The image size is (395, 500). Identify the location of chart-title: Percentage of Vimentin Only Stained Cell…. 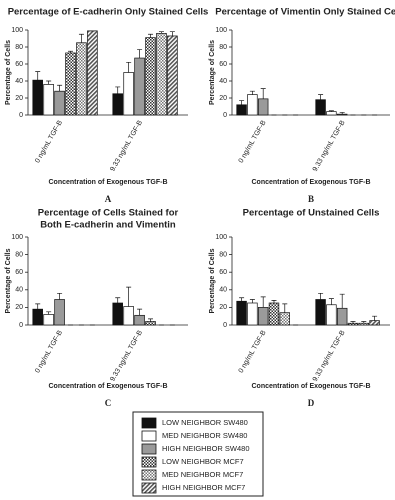
(305, 12).